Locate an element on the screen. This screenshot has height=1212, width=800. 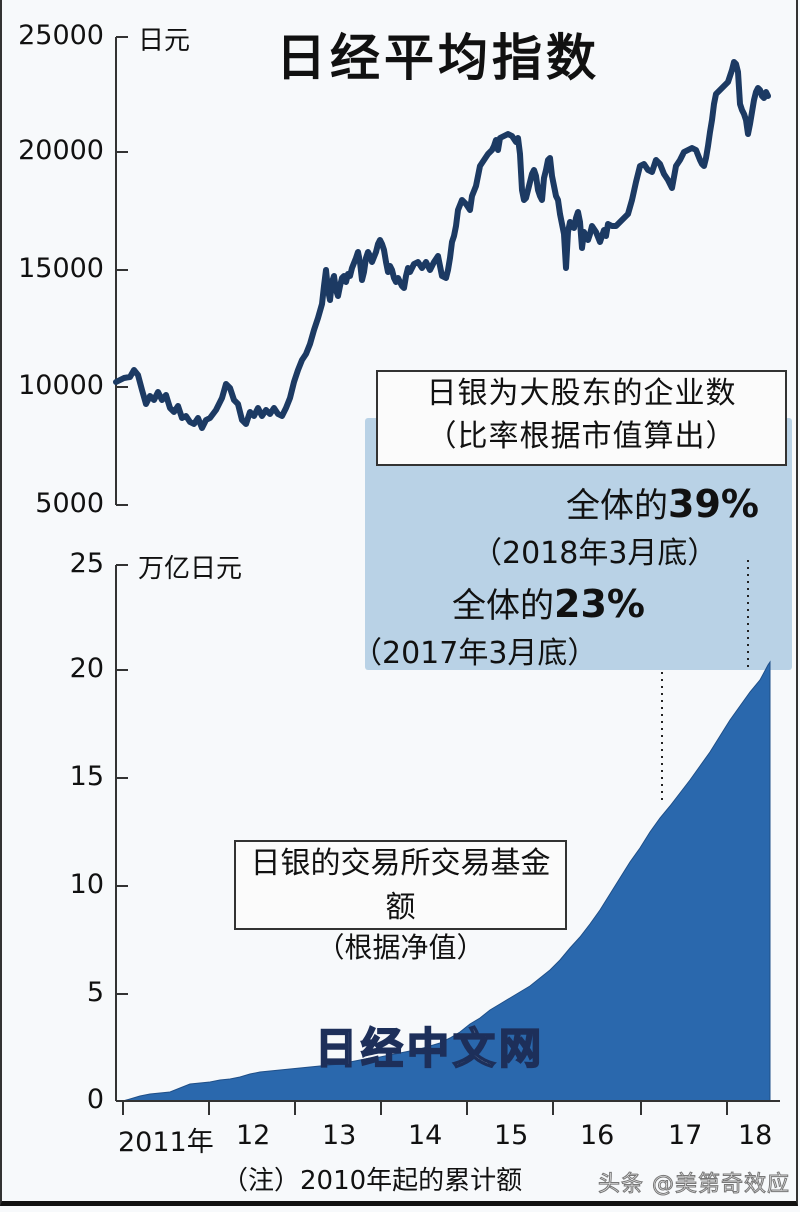
watermark-logo: 日经中文网 is located at coordinates (430, 1048).